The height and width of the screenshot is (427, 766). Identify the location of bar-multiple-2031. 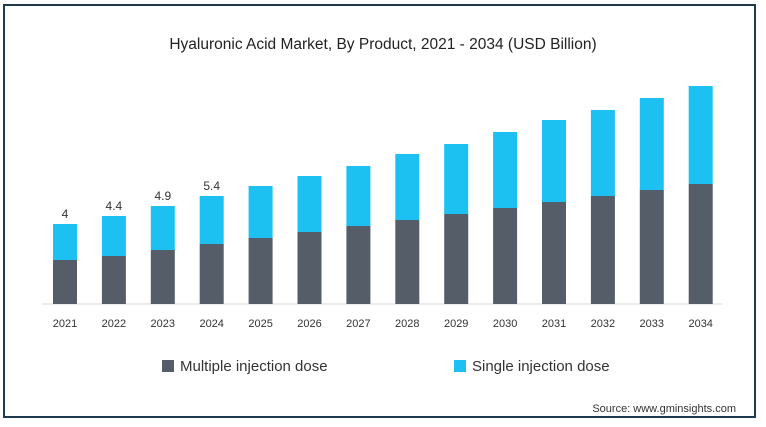
(554, 253).